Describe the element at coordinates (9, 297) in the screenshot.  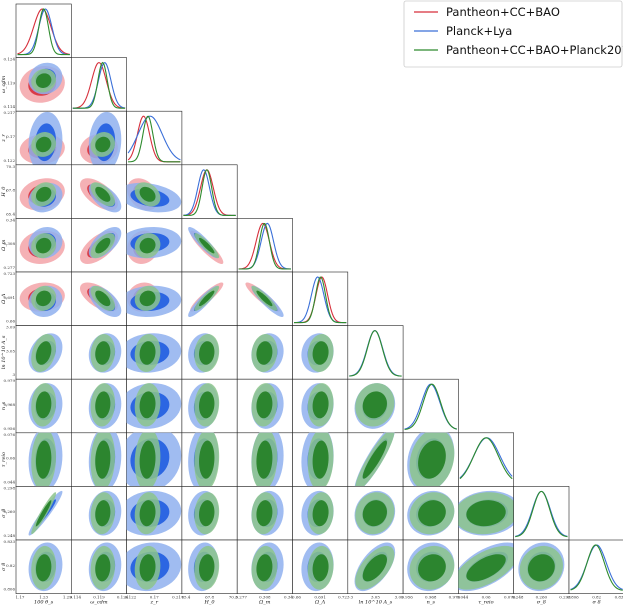
I see `y-tick-label: 0.691` at that location.